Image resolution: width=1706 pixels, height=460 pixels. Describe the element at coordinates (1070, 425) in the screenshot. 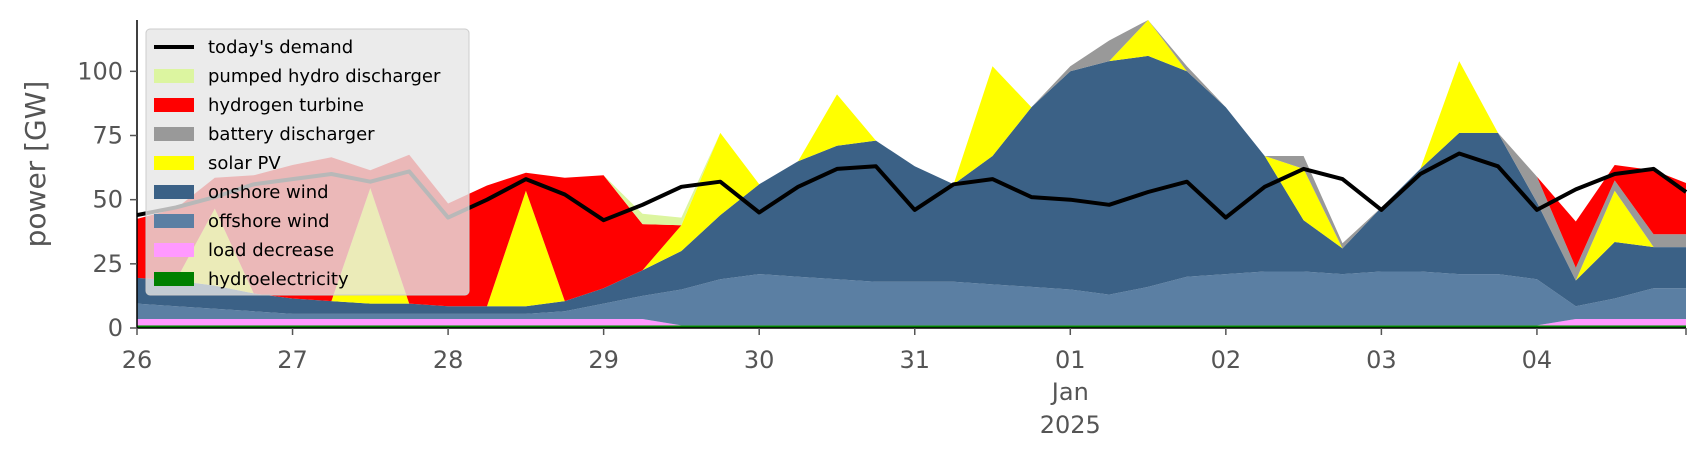

I see `x-tick-sublabel-year: 2025` at that location.